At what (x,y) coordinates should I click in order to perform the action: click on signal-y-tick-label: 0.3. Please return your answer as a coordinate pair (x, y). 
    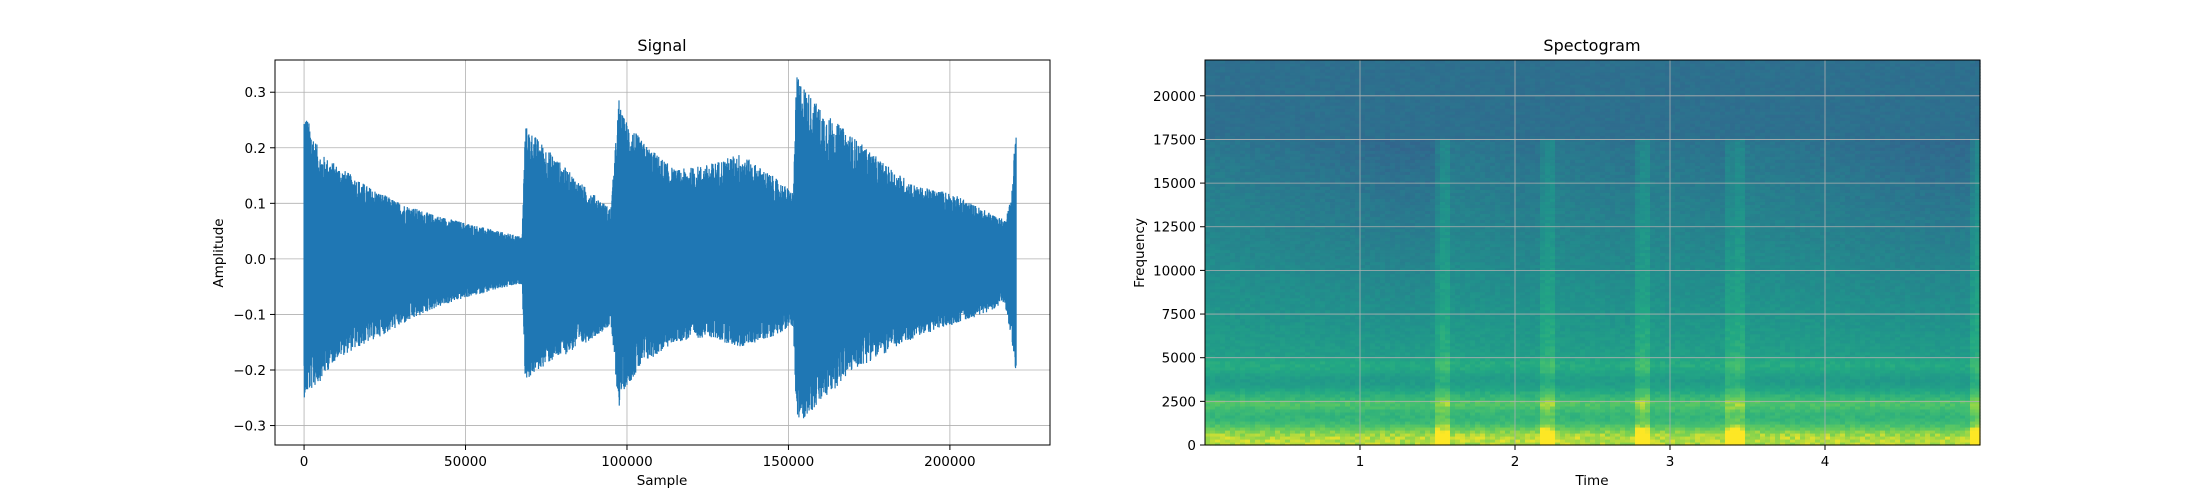
    Looking at the image, I should click on (255, 93).